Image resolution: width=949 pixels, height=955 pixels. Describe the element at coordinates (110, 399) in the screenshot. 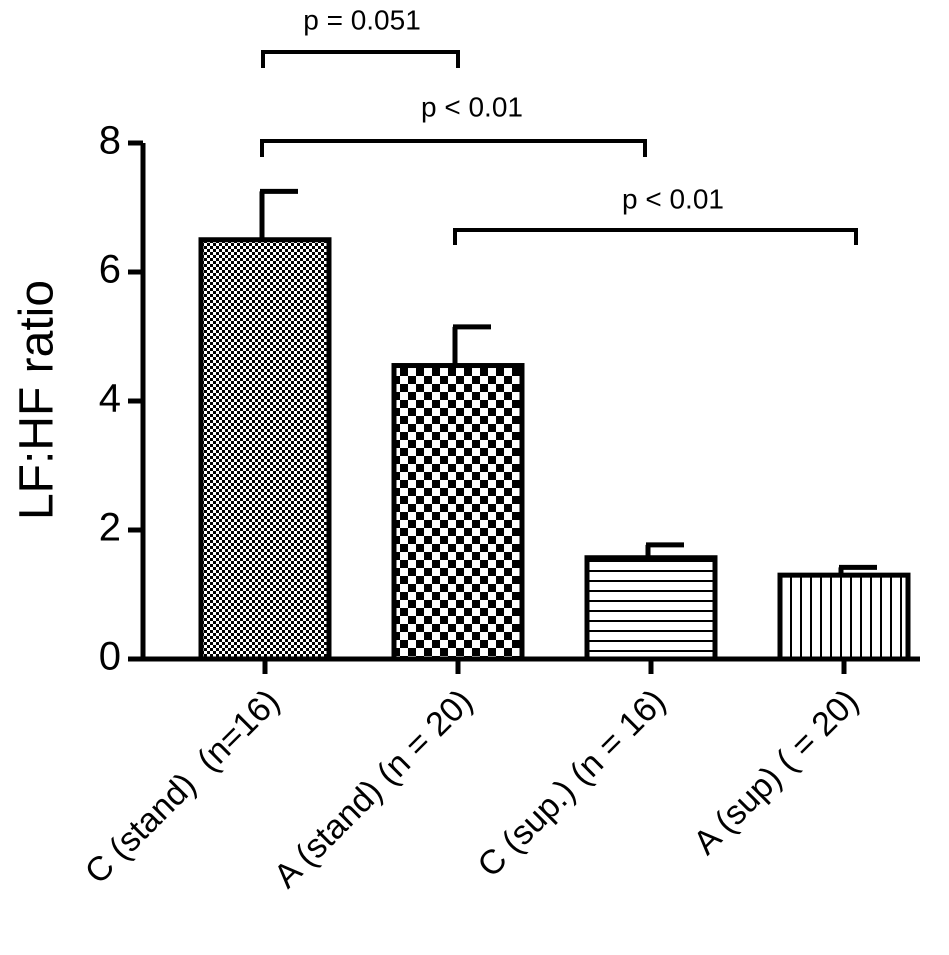

I see `y-tick-label: 4` at that location.